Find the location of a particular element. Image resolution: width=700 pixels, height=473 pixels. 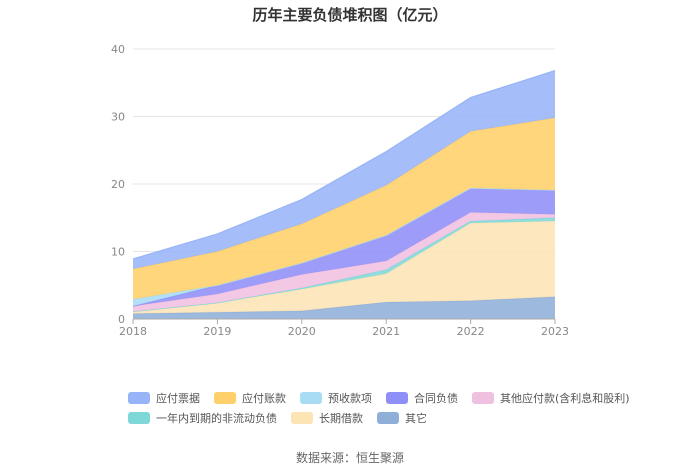

legend-item-other-payables: 其他应付款(含利息和股利) is located at coordinates (551, 398).